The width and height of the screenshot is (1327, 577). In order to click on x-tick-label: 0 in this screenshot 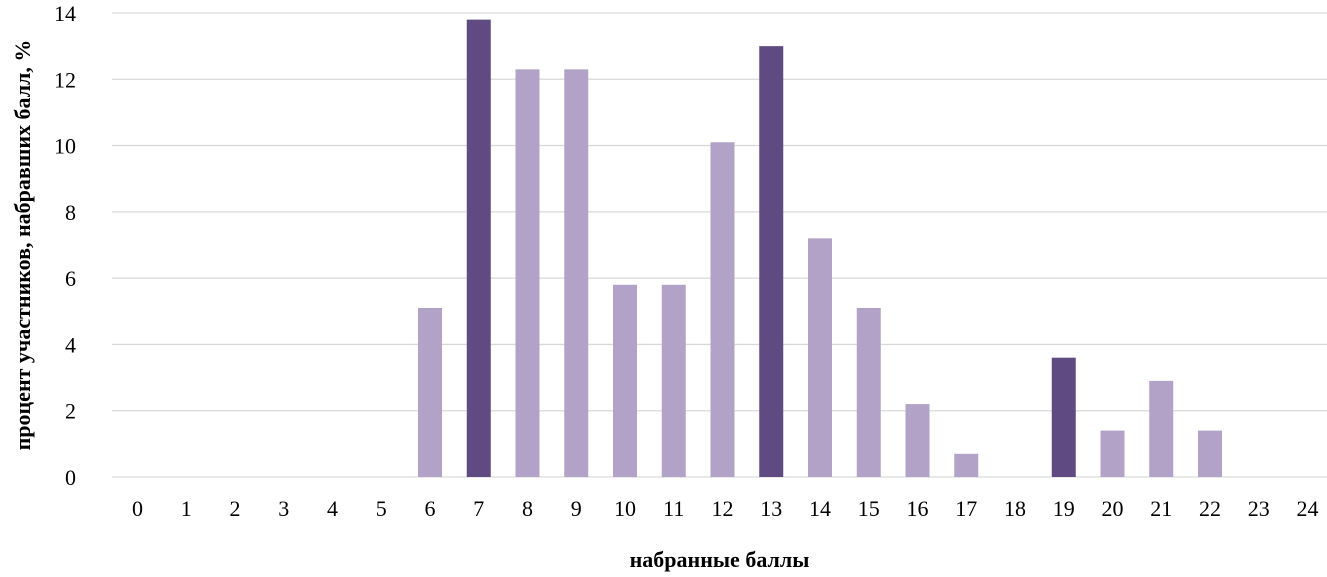, I will do `click(137, 508)`.